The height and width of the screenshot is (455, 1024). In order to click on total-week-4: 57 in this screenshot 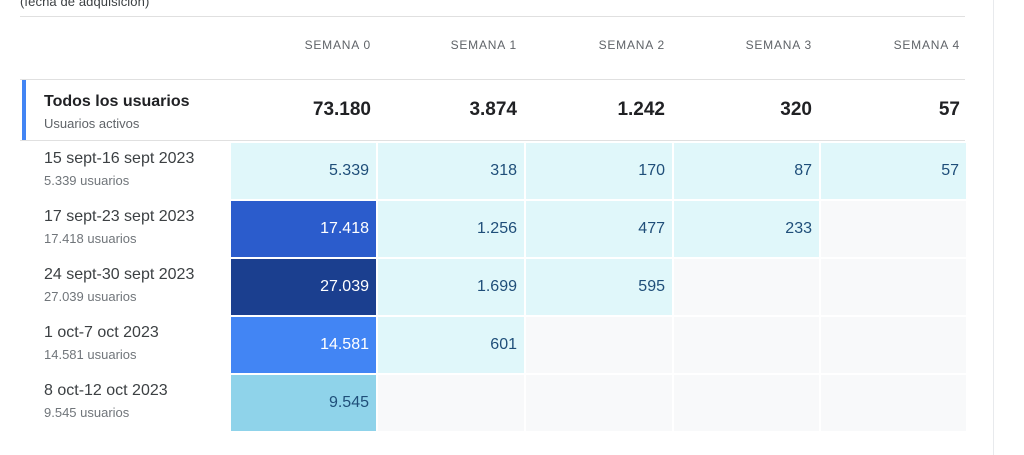, I will do `click(949, 109)`.